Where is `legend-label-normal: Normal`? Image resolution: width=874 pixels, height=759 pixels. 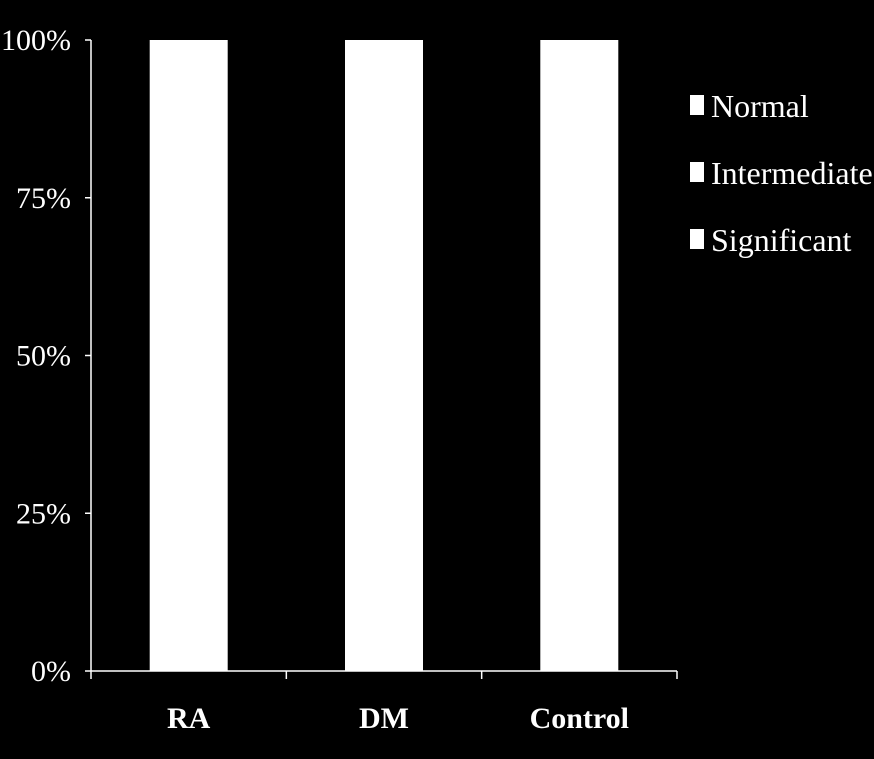 legend-label-normal: Normal is located at coordinates (760, 106).